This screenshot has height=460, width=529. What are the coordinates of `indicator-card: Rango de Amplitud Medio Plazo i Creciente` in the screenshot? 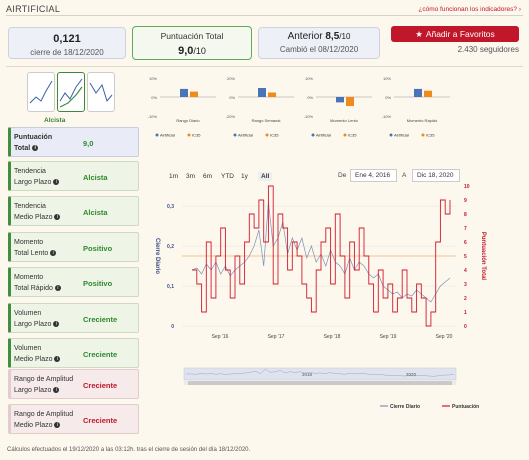 It's located at (73, 419).